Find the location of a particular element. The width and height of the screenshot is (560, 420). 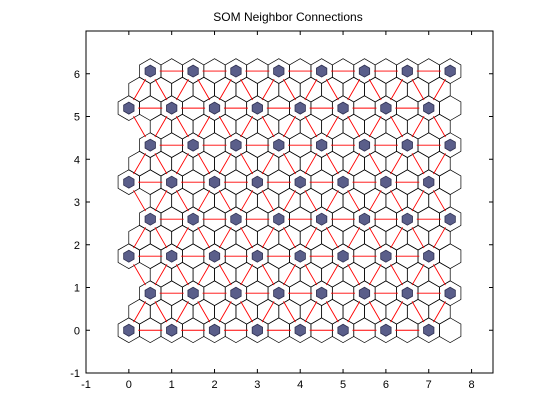

x-tick-label: 2 is located at coordinates (214, 385).